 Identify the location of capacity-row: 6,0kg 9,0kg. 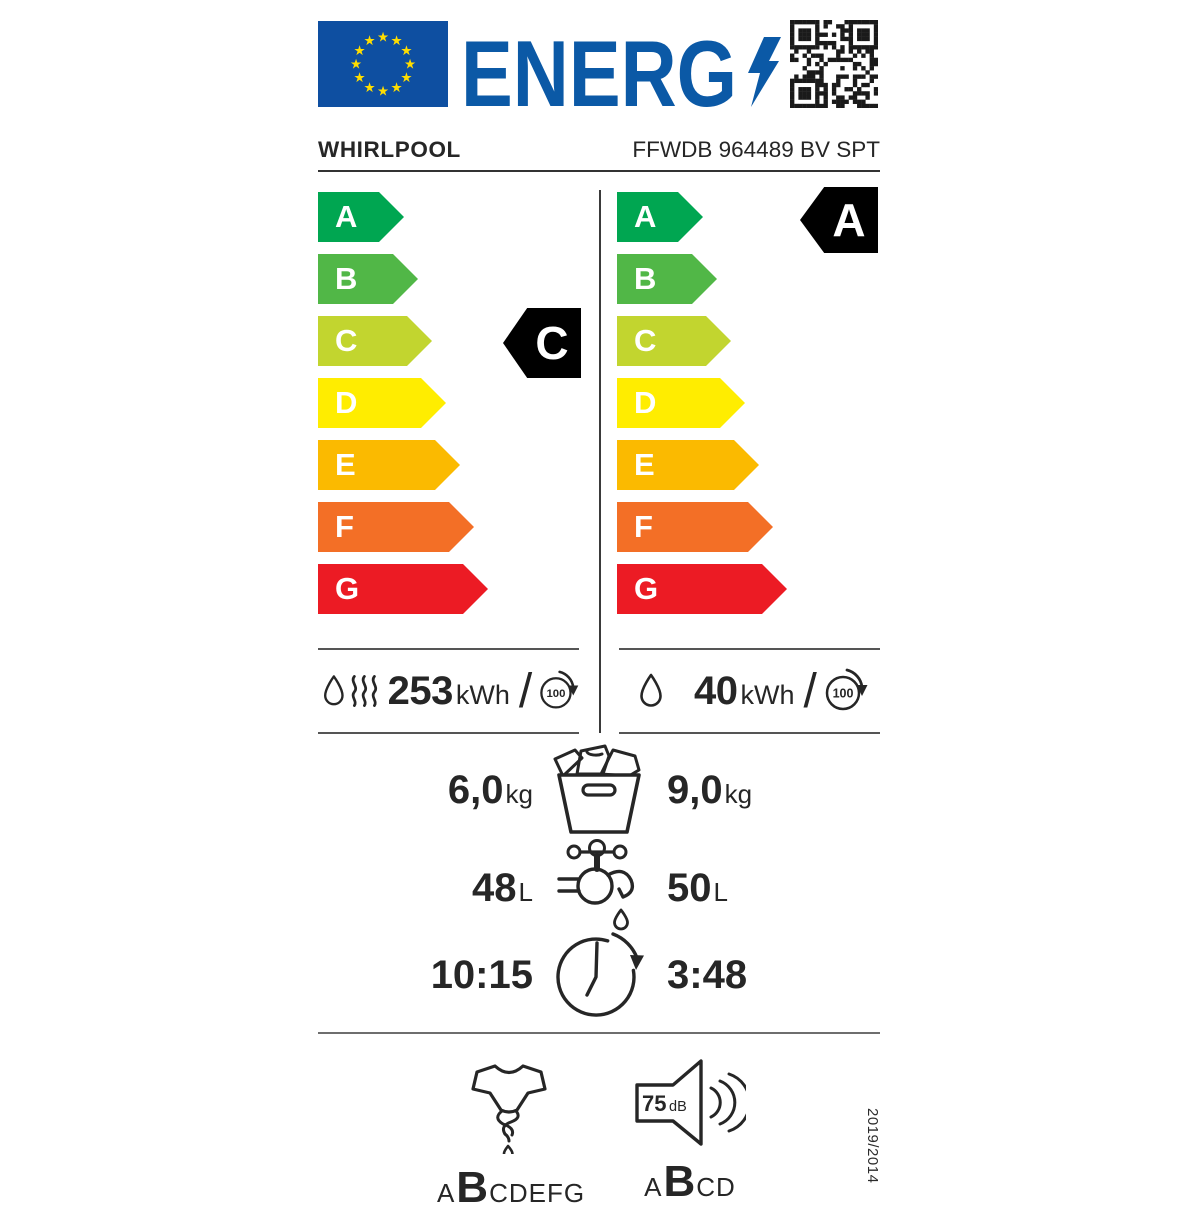
(599, 790).